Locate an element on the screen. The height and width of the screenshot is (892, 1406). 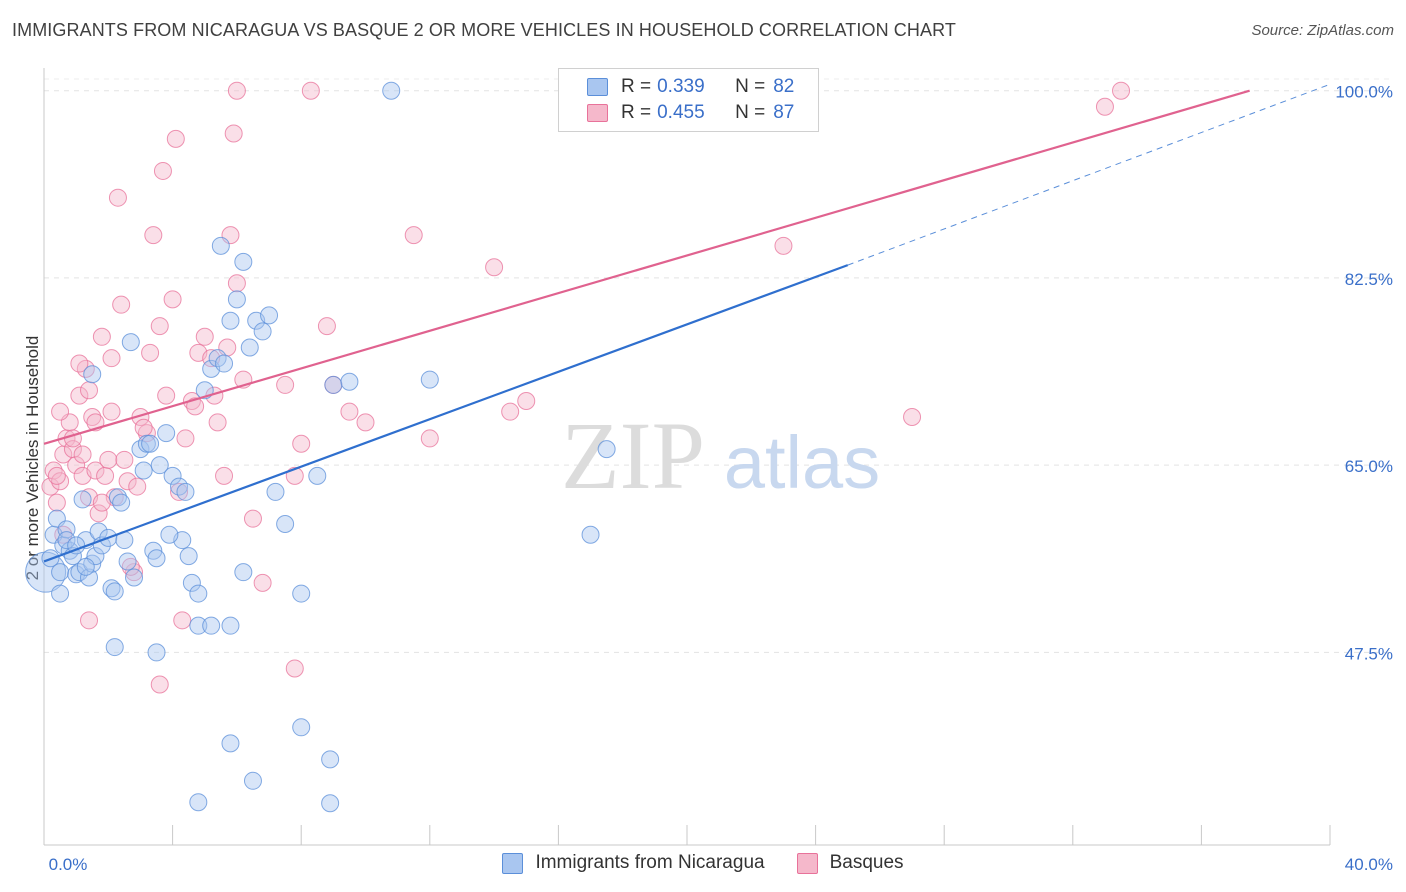
legend-swatch-nicaragua is located at coordinates (597, 87).